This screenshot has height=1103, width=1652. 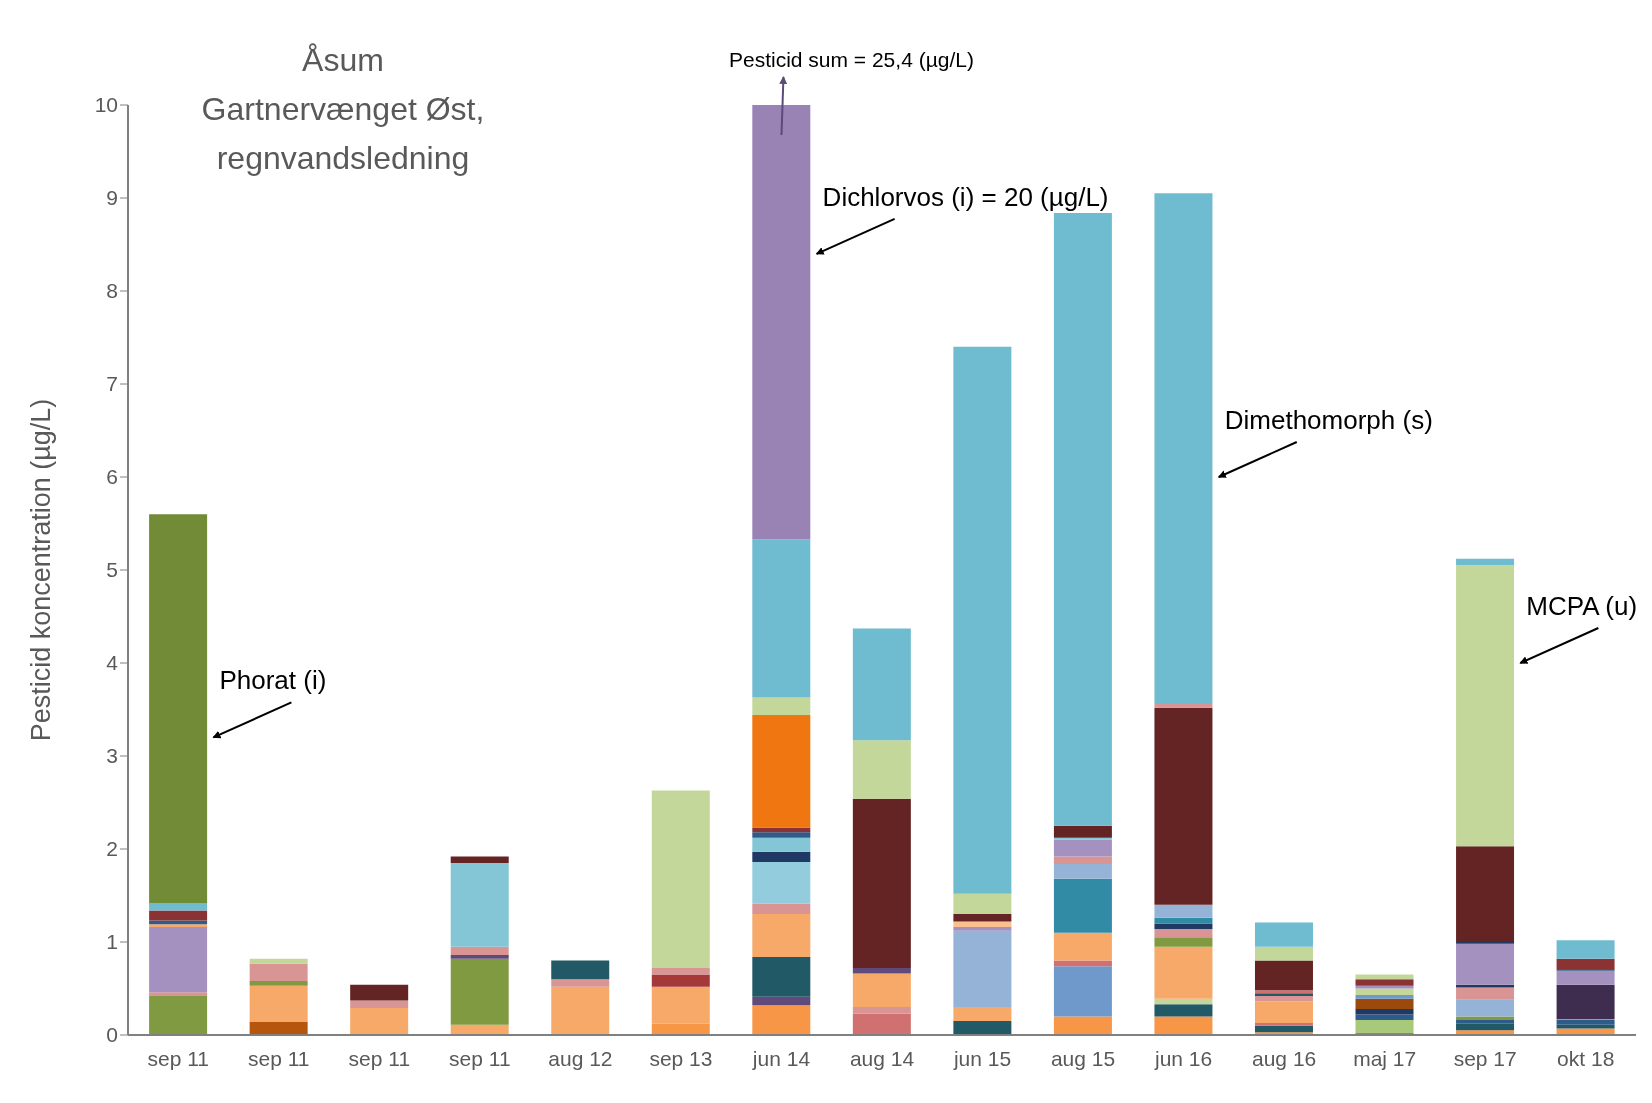 What do you see at coordinates (112, 942) in the screenshot?
I see `y-tick-label: 1` at bounding box center [112, 942].